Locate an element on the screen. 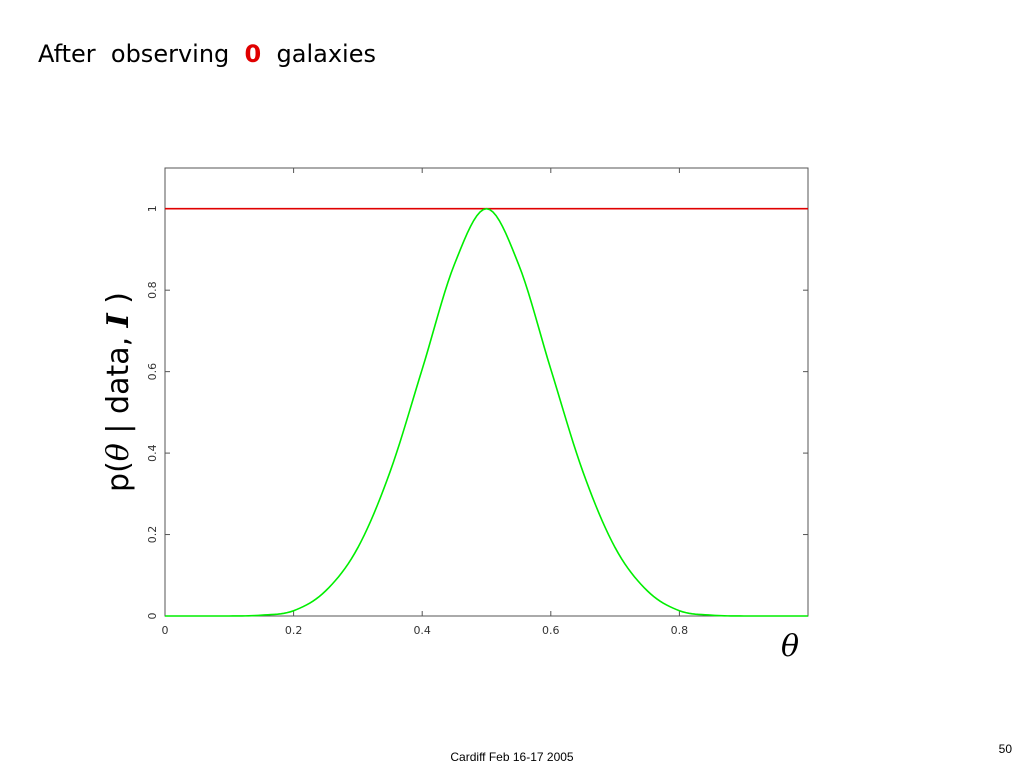  y-tick-label: 0.4 is located at coordinates (152, 453).